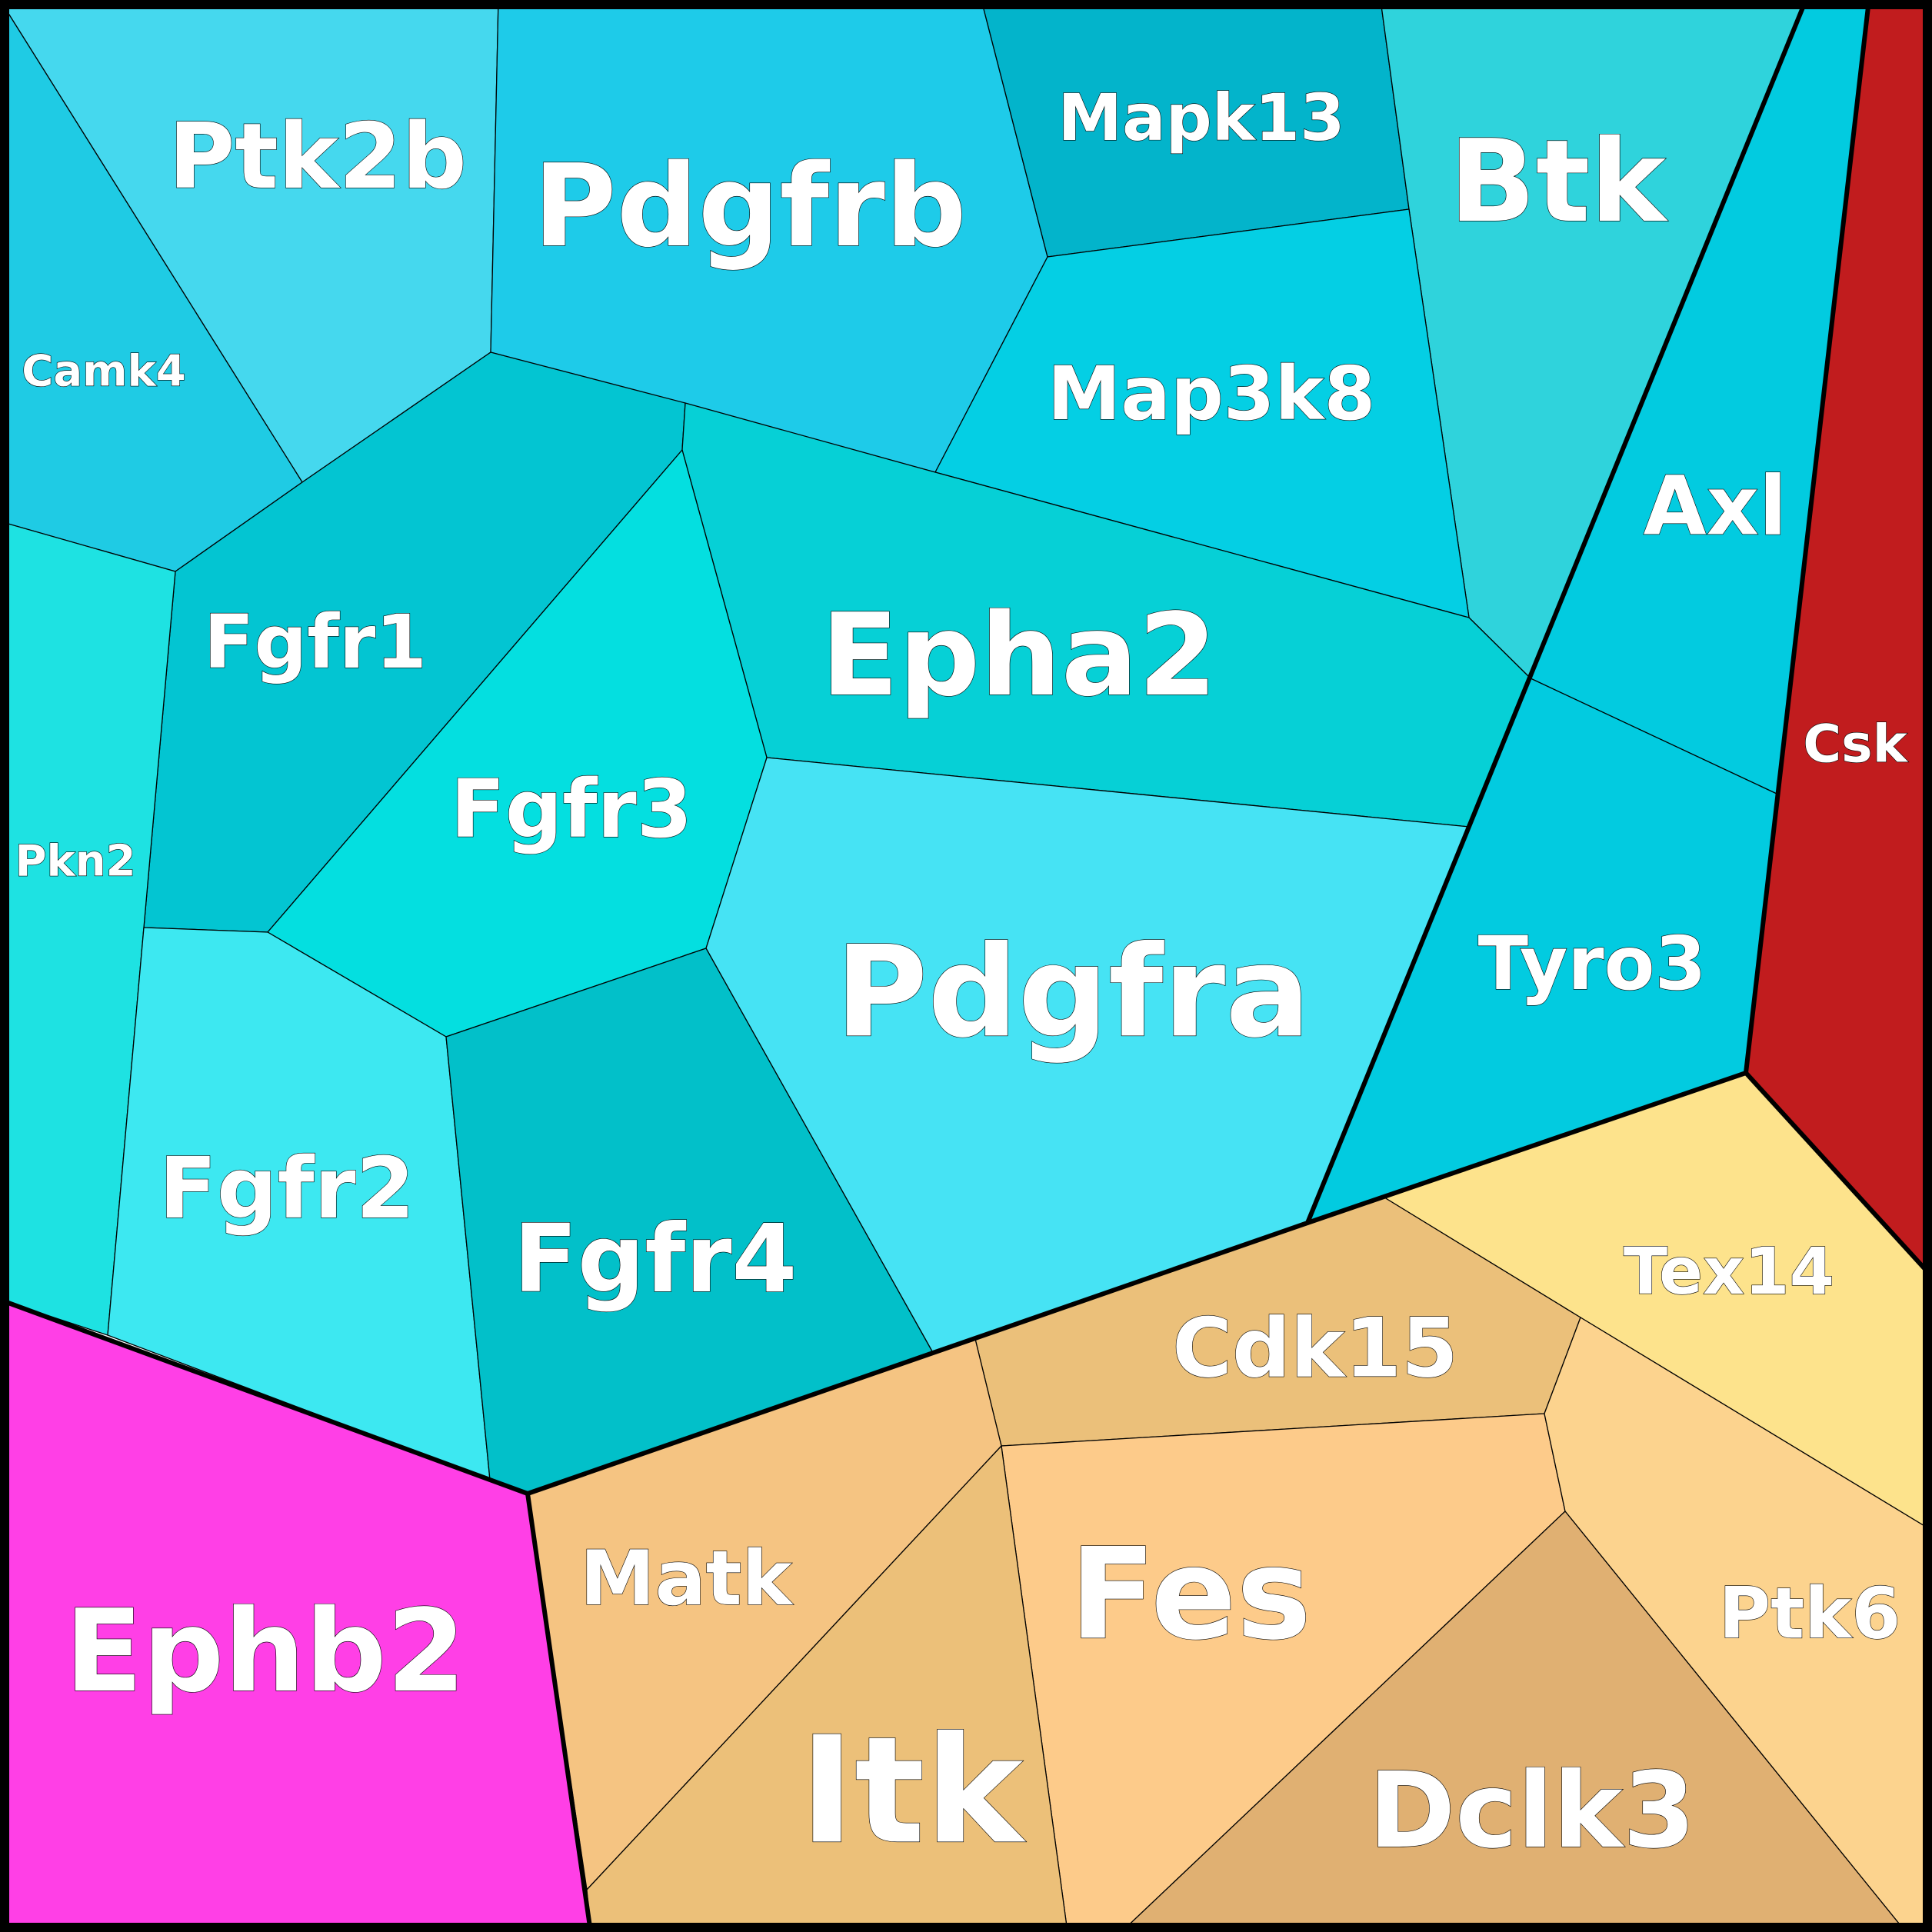 The width and height of the screenshot is (1932, 1932). What do you see at coordinates (1019, 655) in the screenshot?
I see `label-epha2: Epha2` at bounding box center [1019, 655].